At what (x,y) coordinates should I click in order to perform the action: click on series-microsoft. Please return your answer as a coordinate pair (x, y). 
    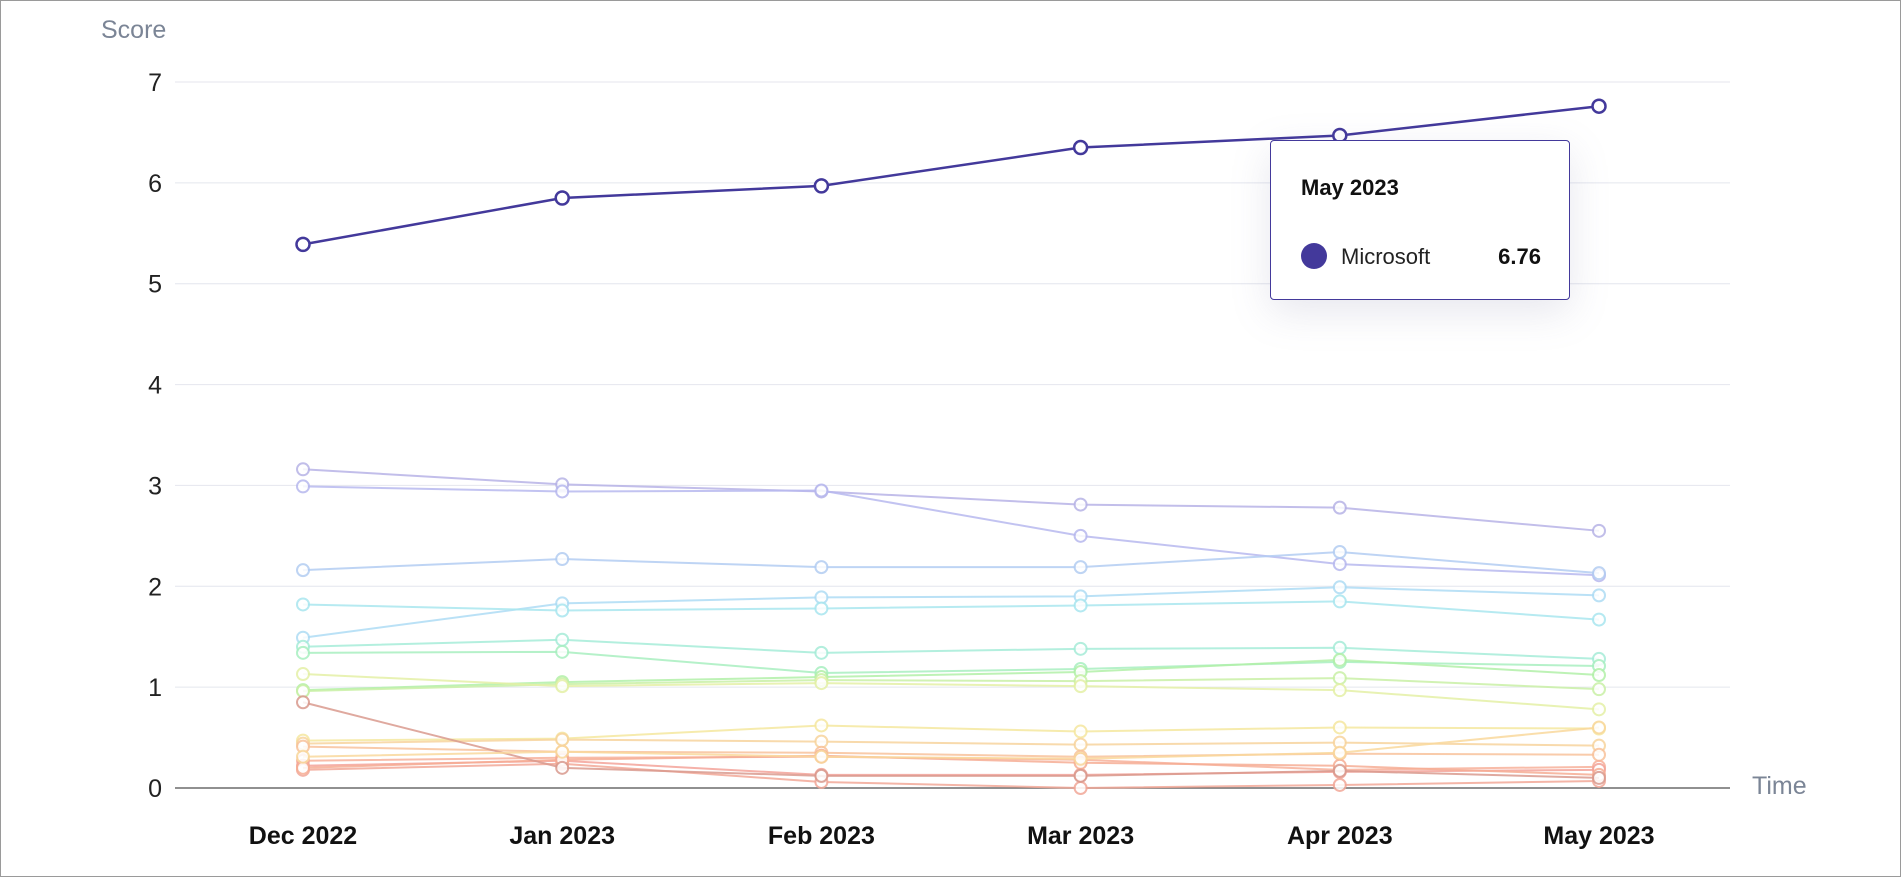
    Looking at the image, I should click on (951, 175).